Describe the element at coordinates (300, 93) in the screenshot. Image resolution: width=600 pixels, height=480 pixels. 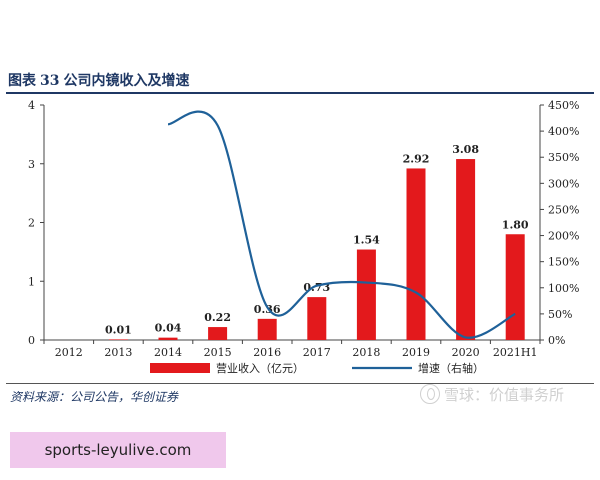
I see `title-rule` at that location.